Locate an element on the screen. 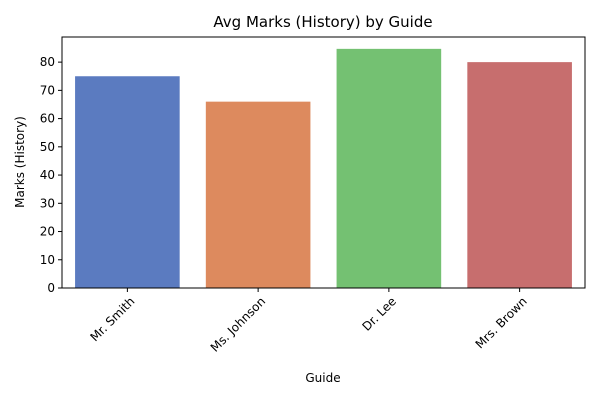 This screenshot has width=600, height=400. chart-title: Avg Marks (History) by Guide is located at coordinates (322, 22).